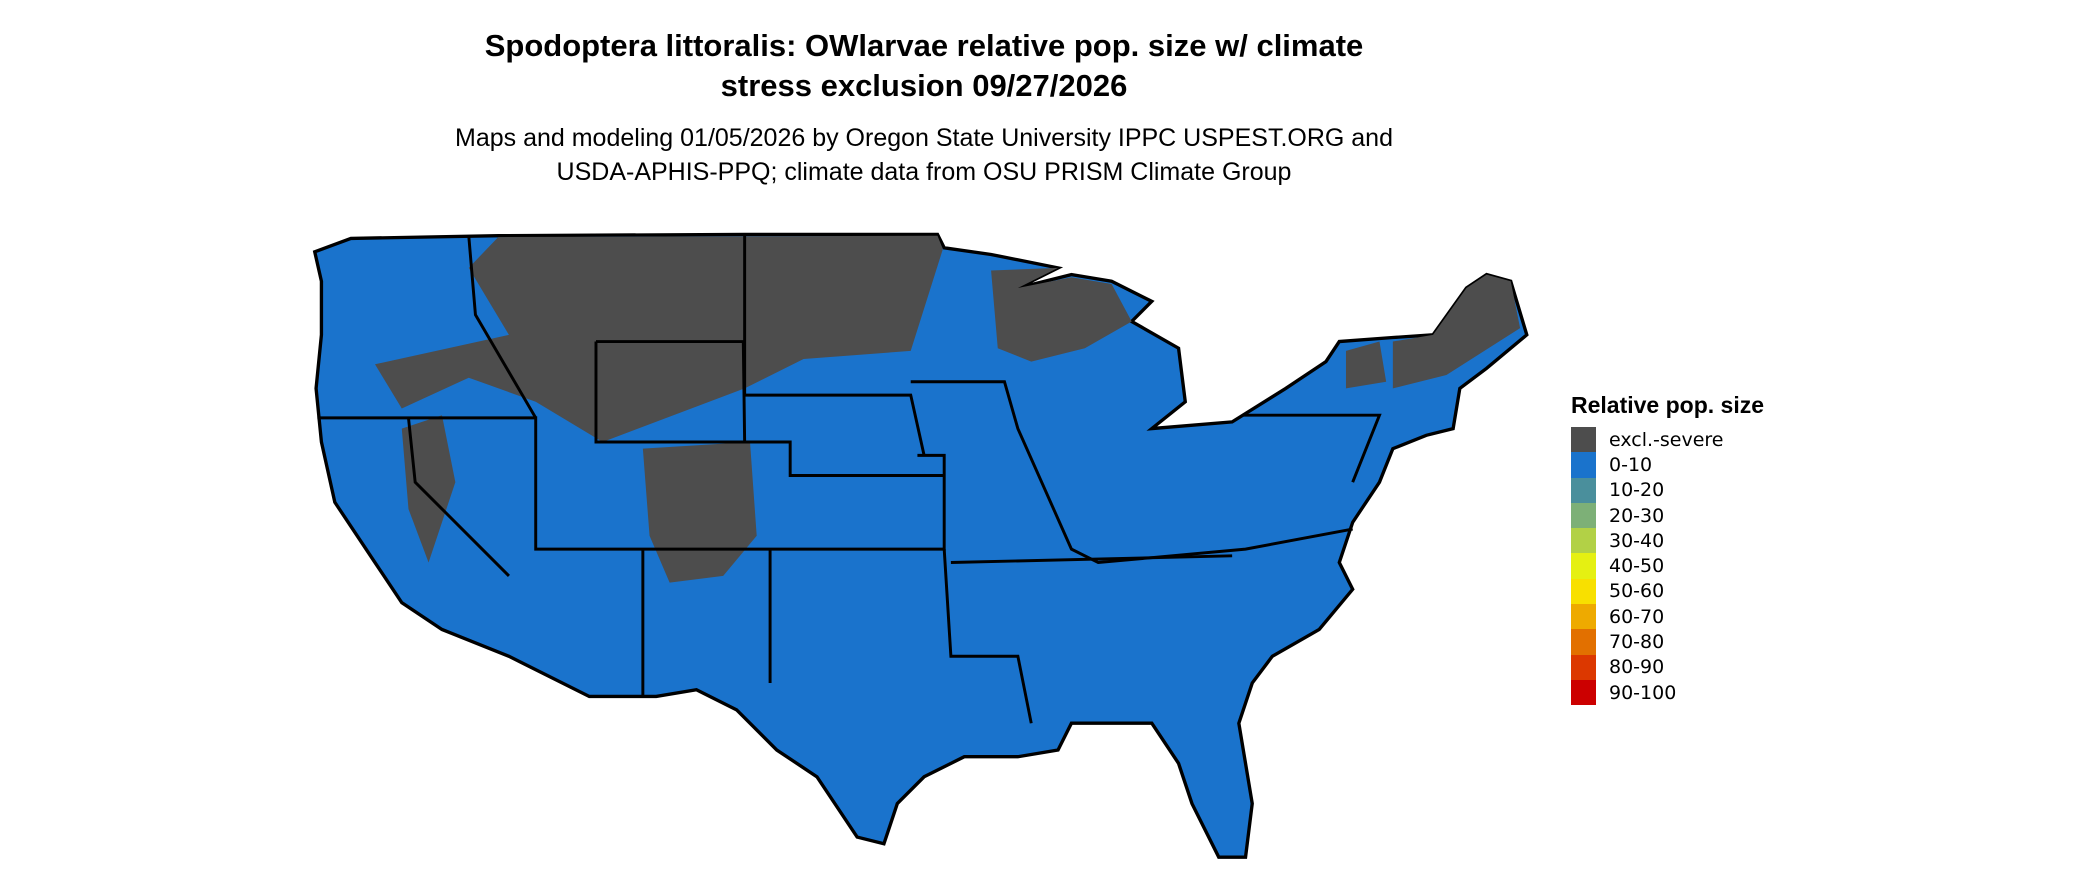 This screenshot has height=892, width=2100. I want to click on legend-label: 70-80, so click(1637, 642).